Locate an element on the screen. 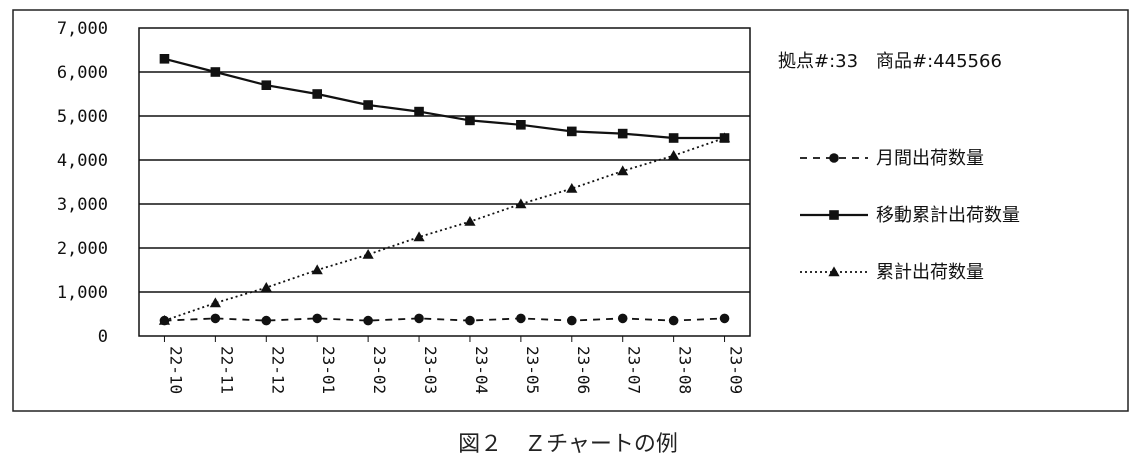  legend-item: 移動累計出荷数量 is located at coordinates (910, 215).